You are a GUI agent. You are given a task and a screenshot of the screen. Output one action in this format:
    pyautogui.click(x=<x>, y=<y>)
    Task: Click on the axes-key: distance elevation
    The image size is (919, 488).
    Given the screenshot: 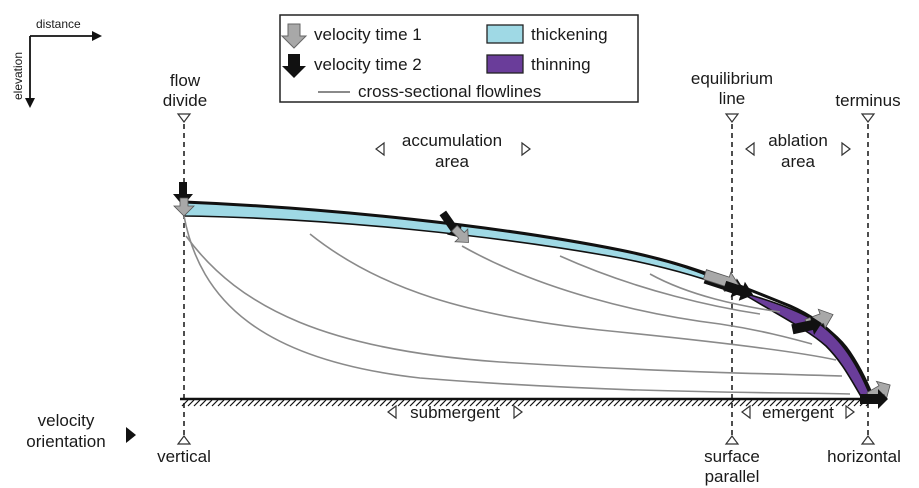 What is the action you would take?
    pyautogui.click(x=56, y=62)
    